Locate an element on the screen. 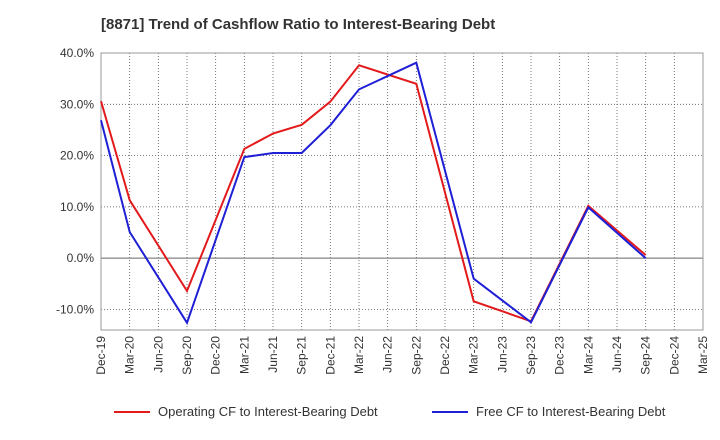  legend-label-operating-cf: Operating CF to Interest-Bearing Debt is located at coordinates (268, 411).